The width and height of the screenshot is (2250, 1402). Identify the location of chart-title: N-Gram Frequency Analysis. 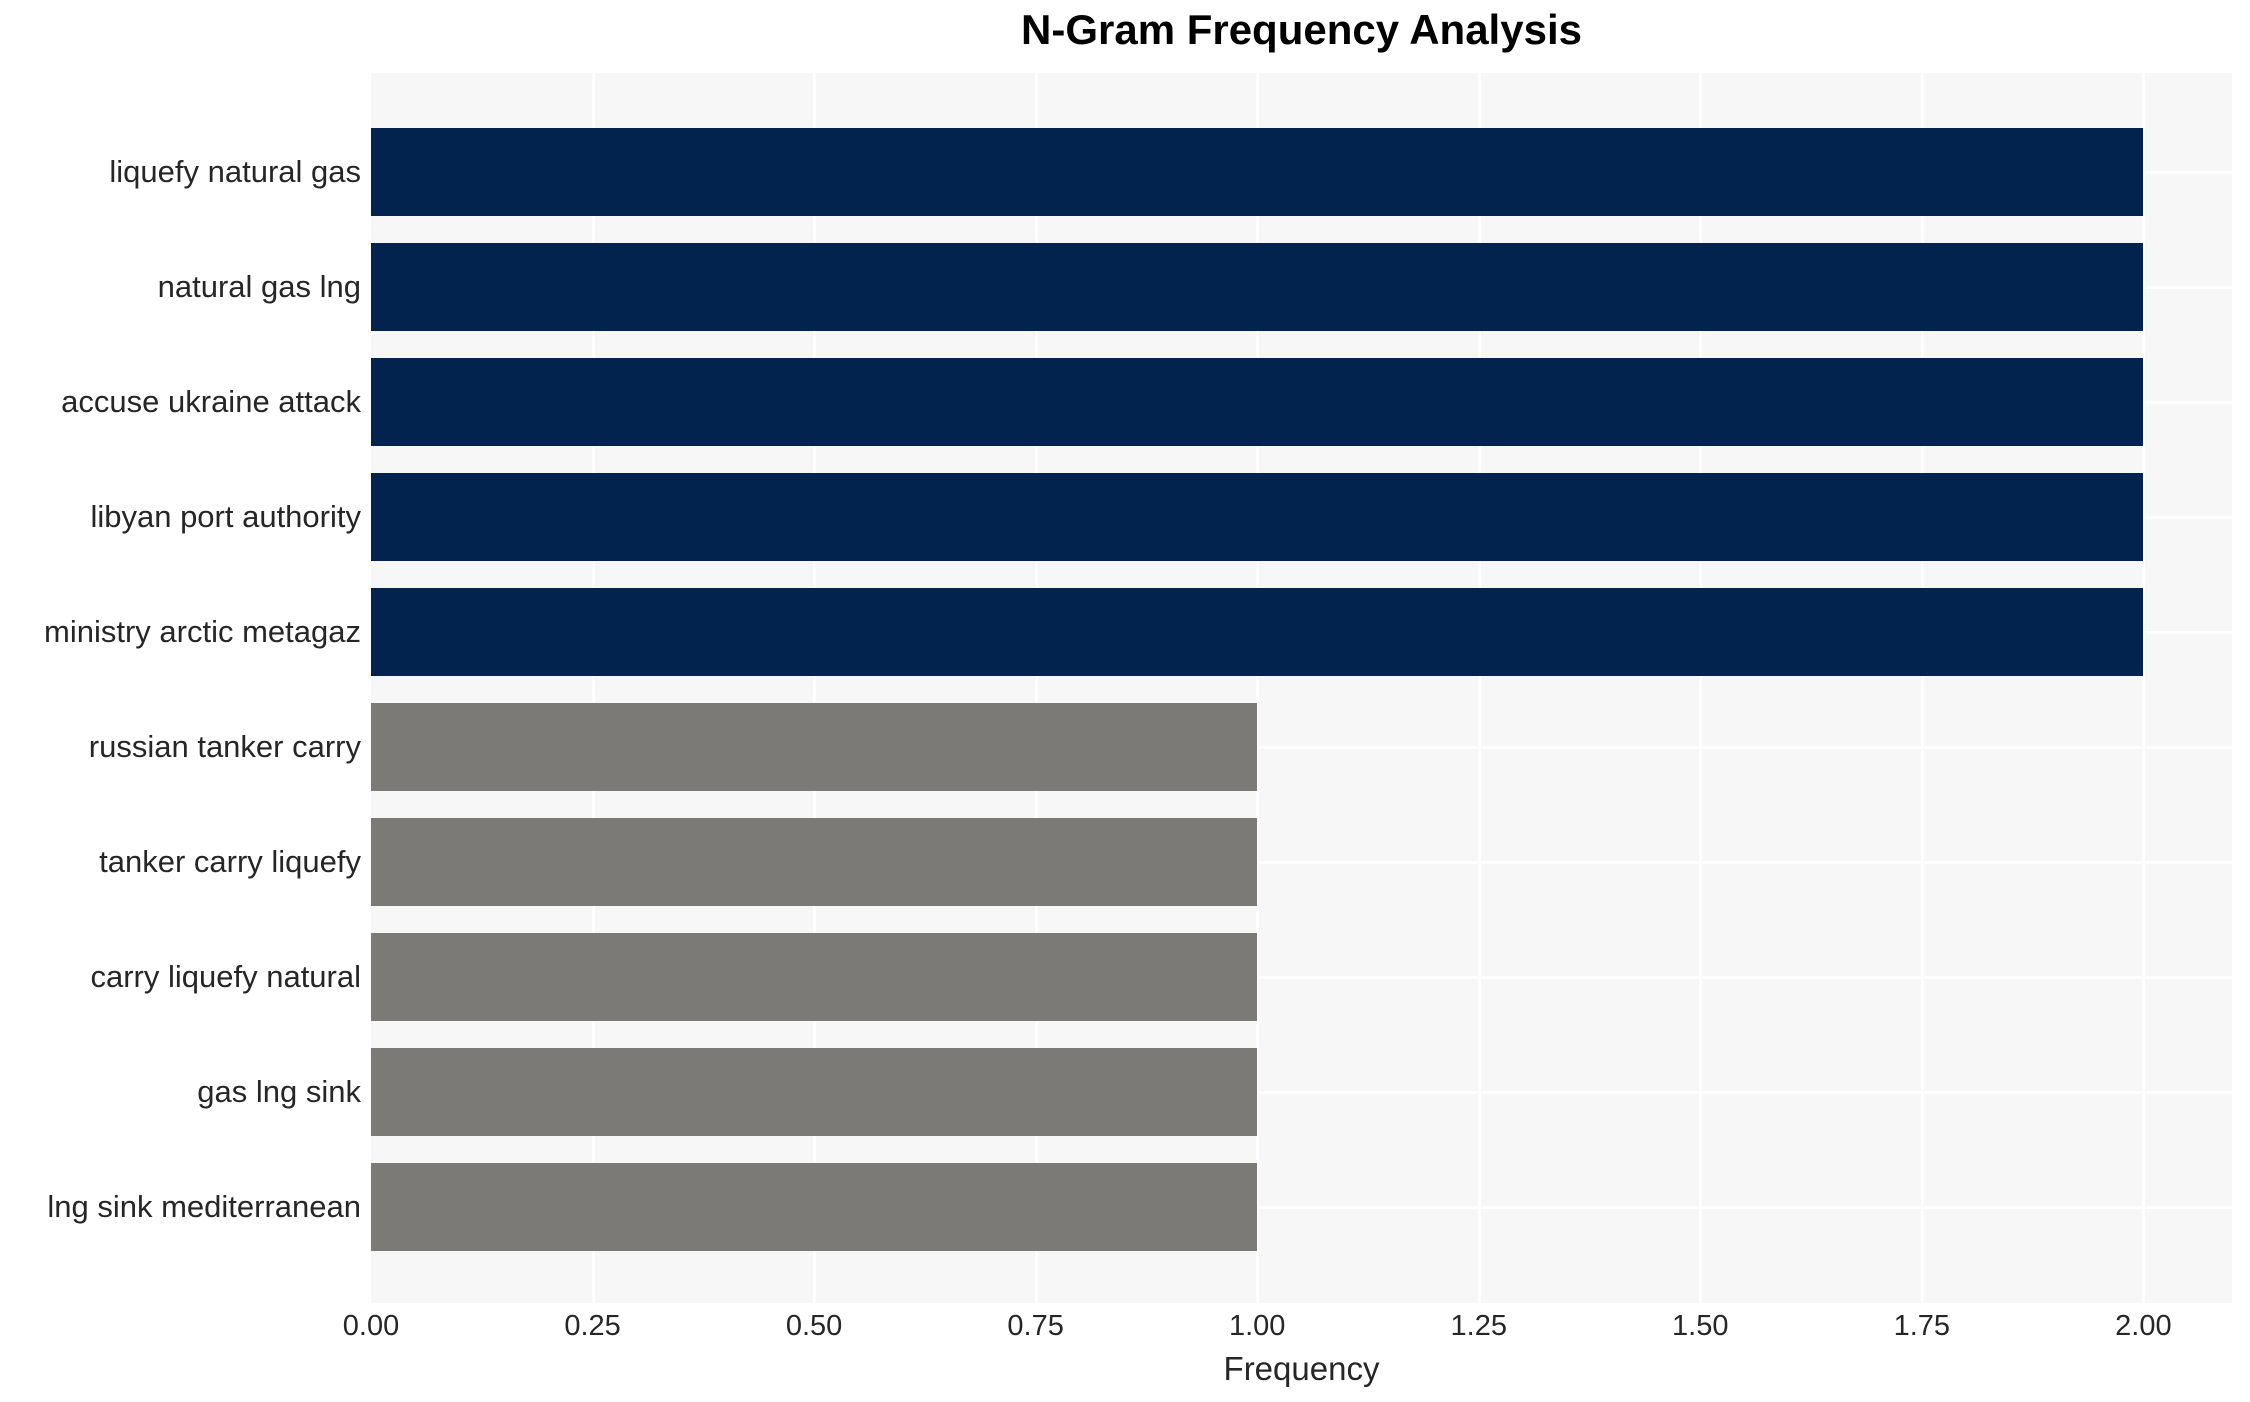
(1301, 29).